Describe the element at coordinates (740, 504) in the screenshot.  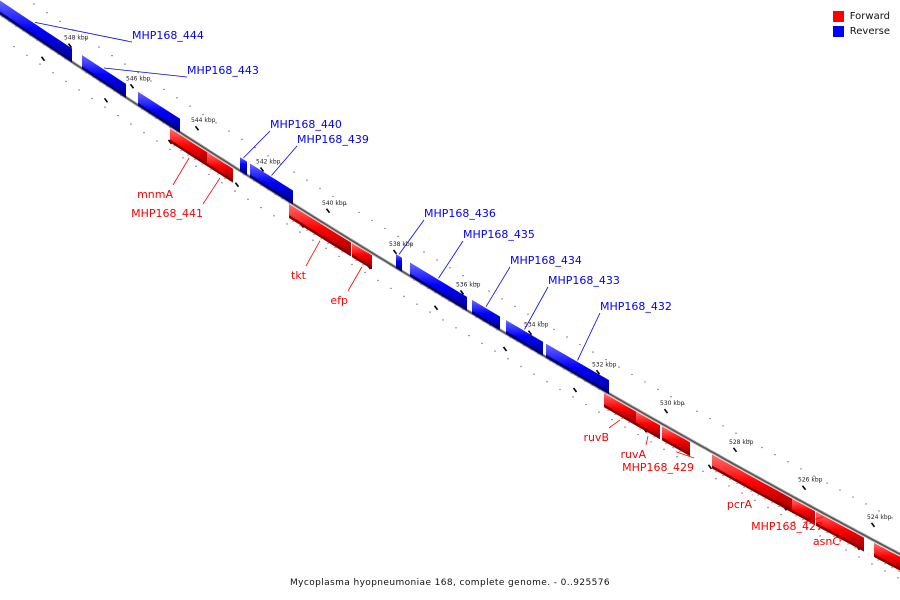
I see `gene-label-pcrA: pcrA` at that location.